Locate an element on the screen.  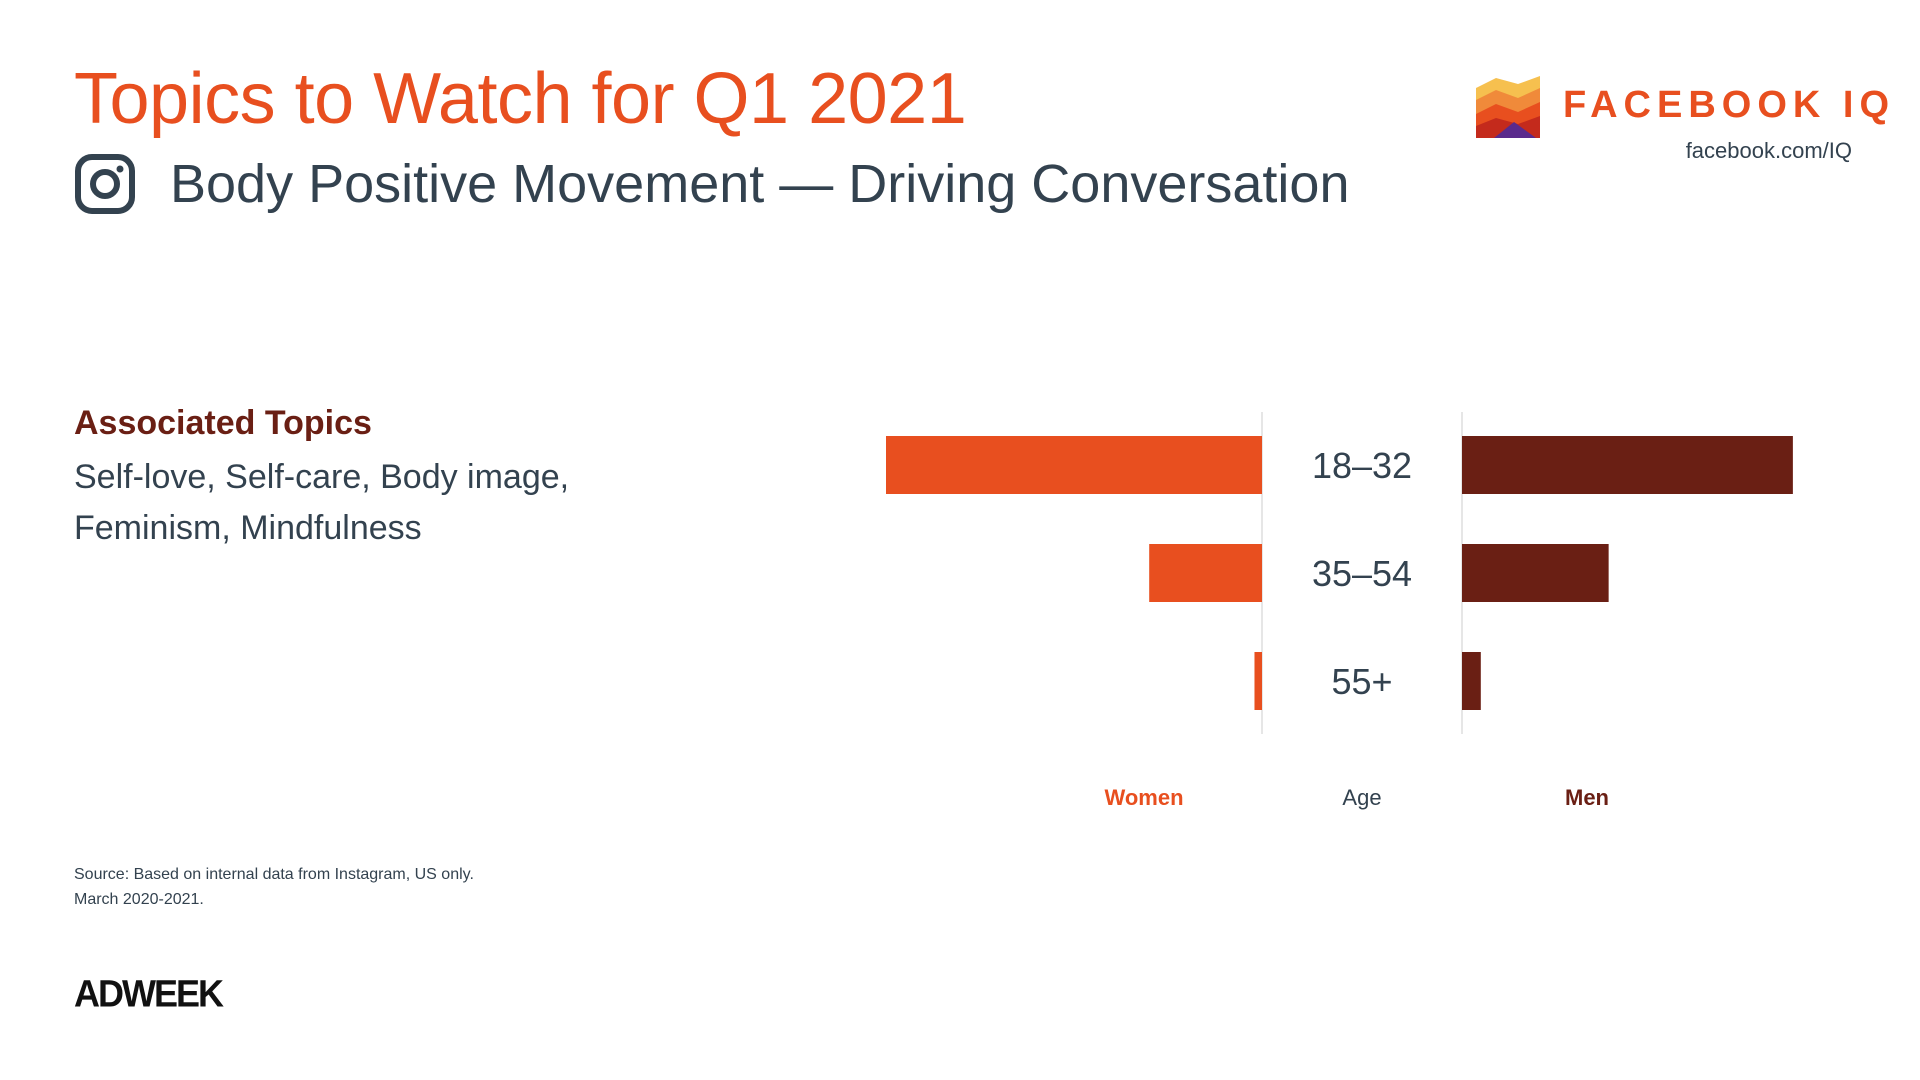
instagram-icon is located at coordinates (105, 184).